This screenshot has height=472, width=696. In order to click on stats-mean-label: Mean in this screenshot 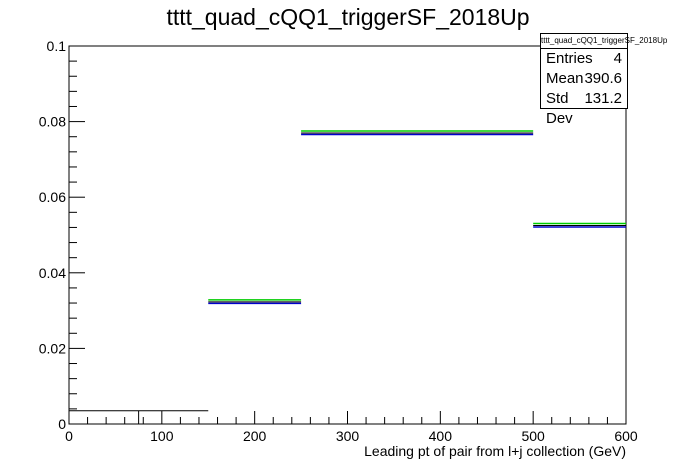, I will do `click(565, 78)`.